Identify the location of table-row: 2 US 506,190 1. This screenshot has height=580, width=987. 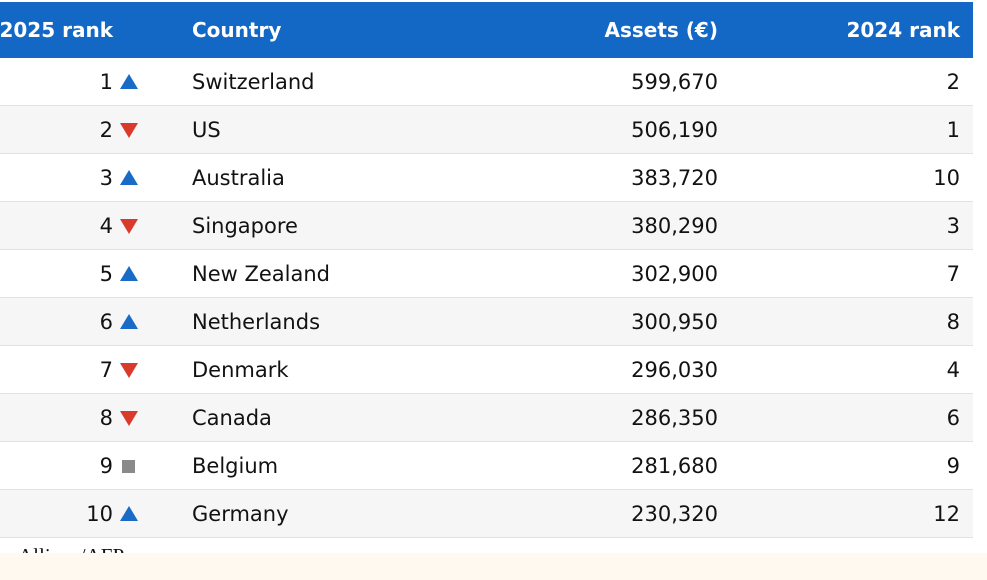
(486, 130).